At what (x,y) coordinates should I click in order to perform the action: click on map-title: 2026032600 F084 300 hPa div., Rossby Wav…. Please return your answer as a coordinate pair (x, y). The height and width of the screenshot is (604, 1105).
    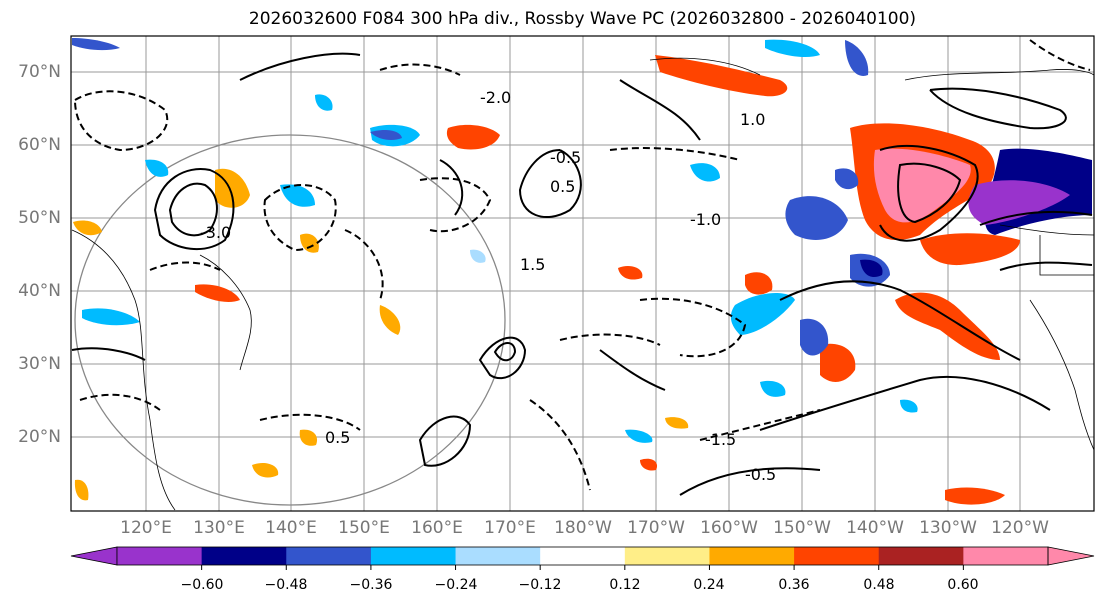
    Looking at the image, I should click on (582, 19).